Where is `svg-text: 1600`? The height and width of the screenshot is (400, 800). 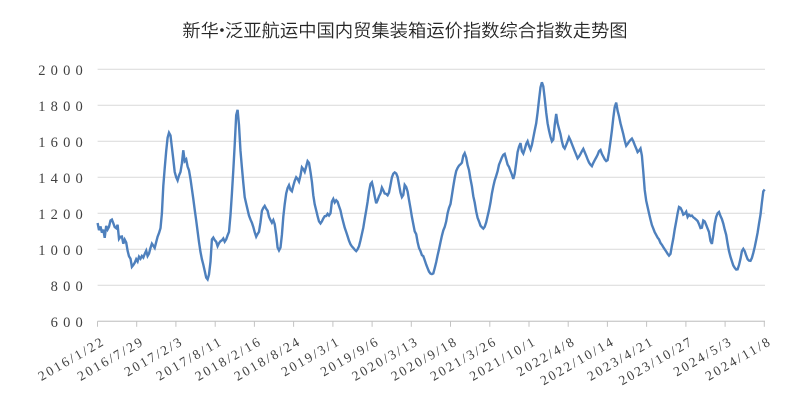 svg-text: 1600 is located at coordinates (63, 143).